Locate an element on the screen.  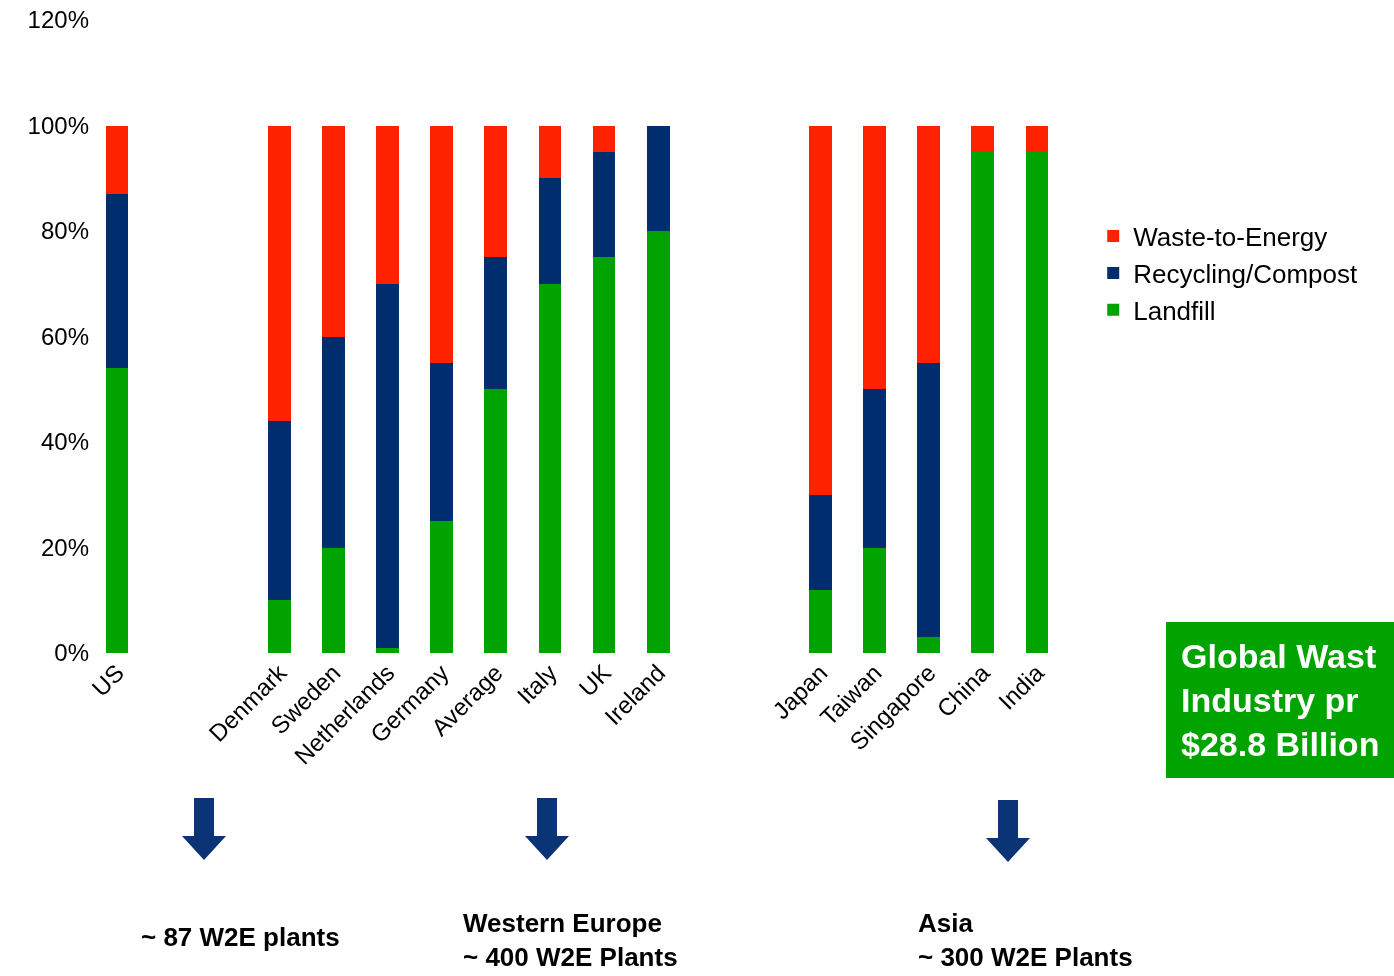
text: Global Wast Industry pr $28.8 Billion is located at coordinates (1280, 700).